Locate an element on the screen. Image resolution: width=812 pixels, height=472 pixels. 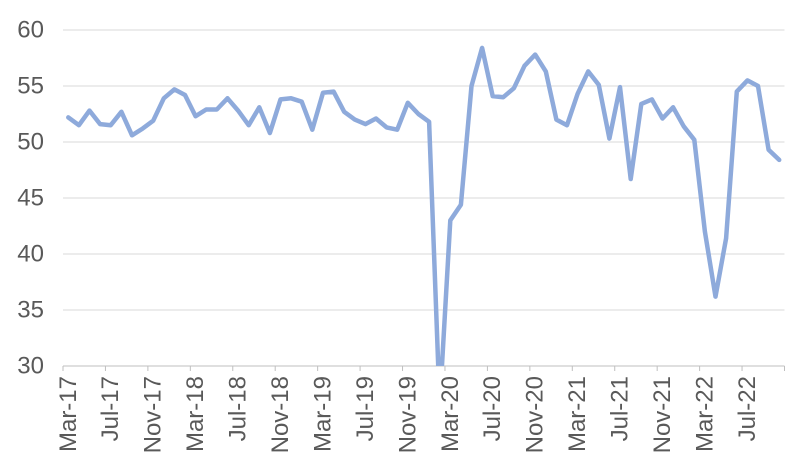
y-axis-label: 45 is located at coordinates (30, 198).